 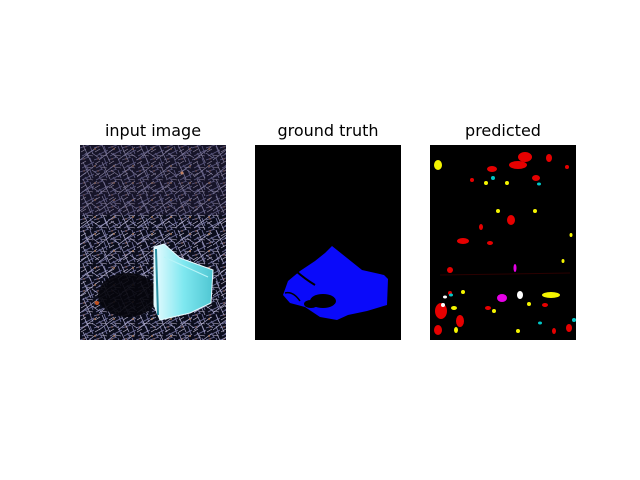 I want to click on predicted-mask, so click(x=503, y=242).